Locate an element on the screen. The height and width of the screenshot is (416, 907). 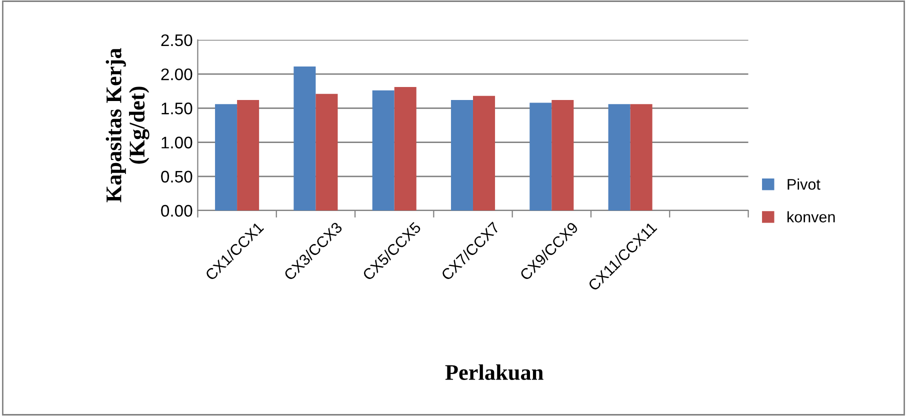
y-tick-label: 1.50 is located at coordinates (177, 108).